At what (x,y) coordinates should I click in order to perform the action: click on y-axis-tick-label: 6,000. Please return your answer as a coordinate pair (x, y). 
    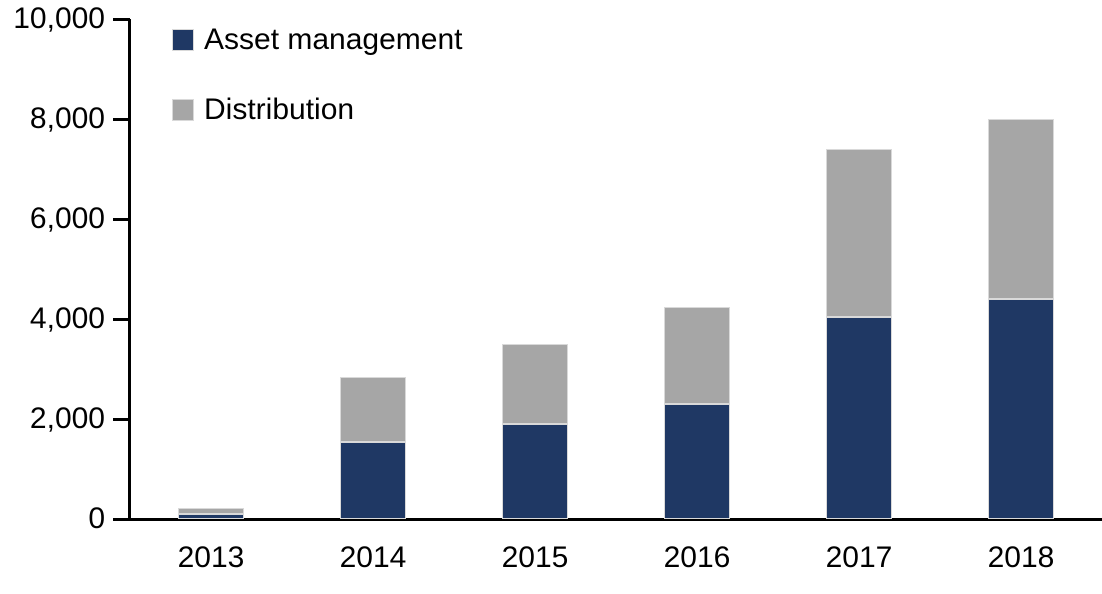
    Looking at the image, I should click on (67, 218).